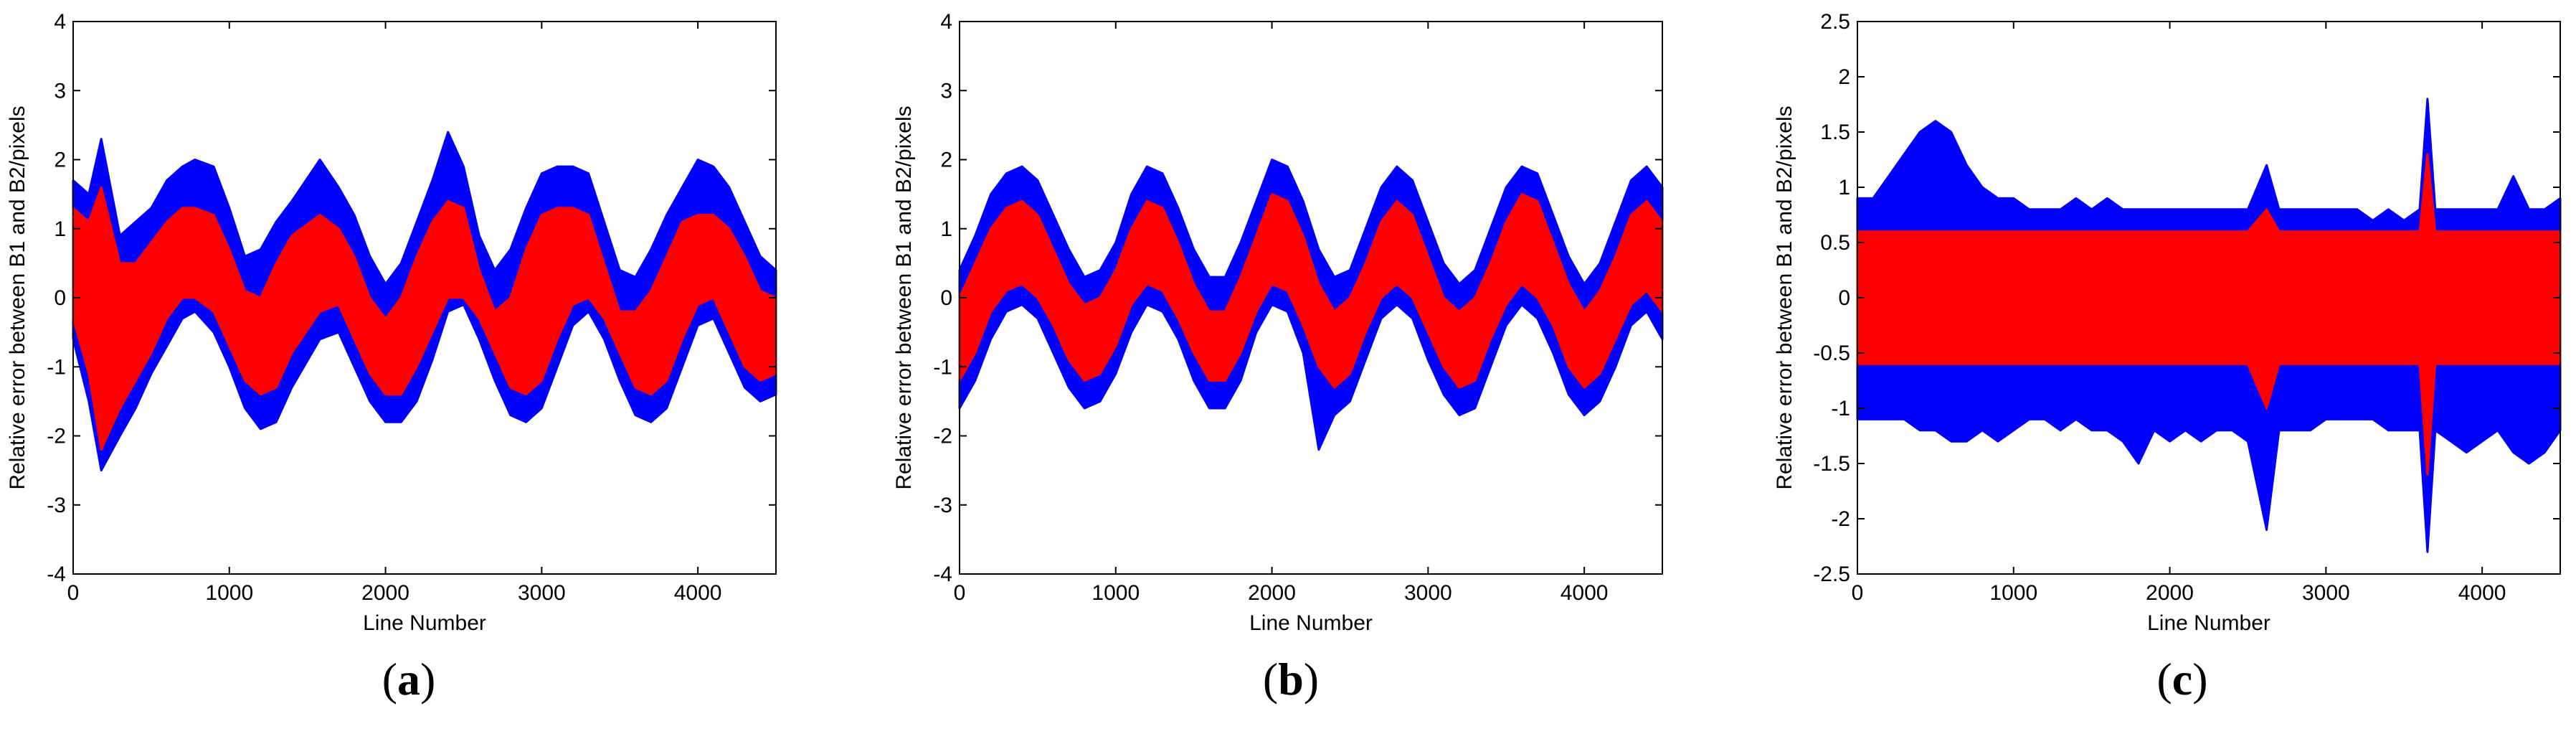 The height and width of the screenshot is (734, 2576). Describe the element at coordinates (409, 680) in the screenshot. I see `panel-label-a: (a)` at that location.